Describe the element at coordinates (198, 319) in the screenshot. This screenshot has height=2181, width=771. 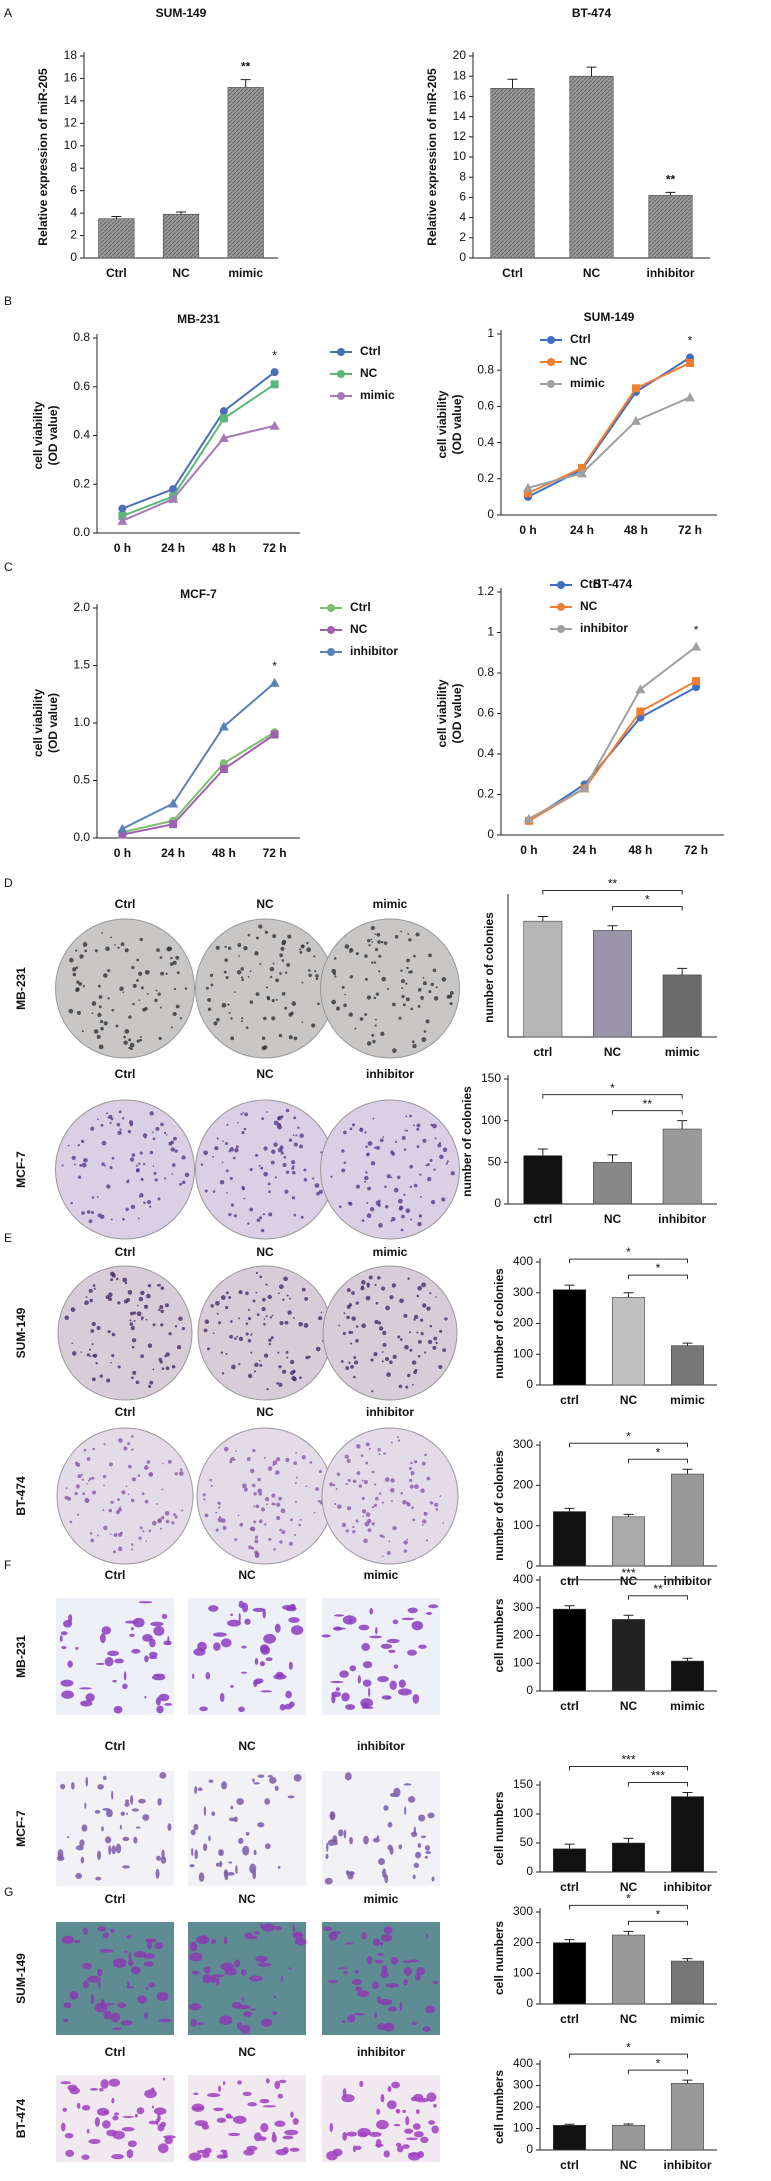
I see `chart-title: MB-231` at that location.